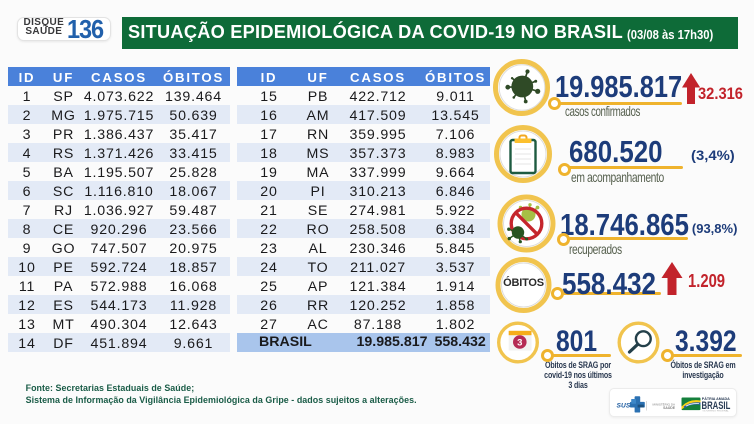 The width and height of the screenshot is (754, 424). What do you see at coordinates (715, 410) in the screenshot?
I see `svg-text: GOVERNO FEDERAL` at bounding box center [715, 410].